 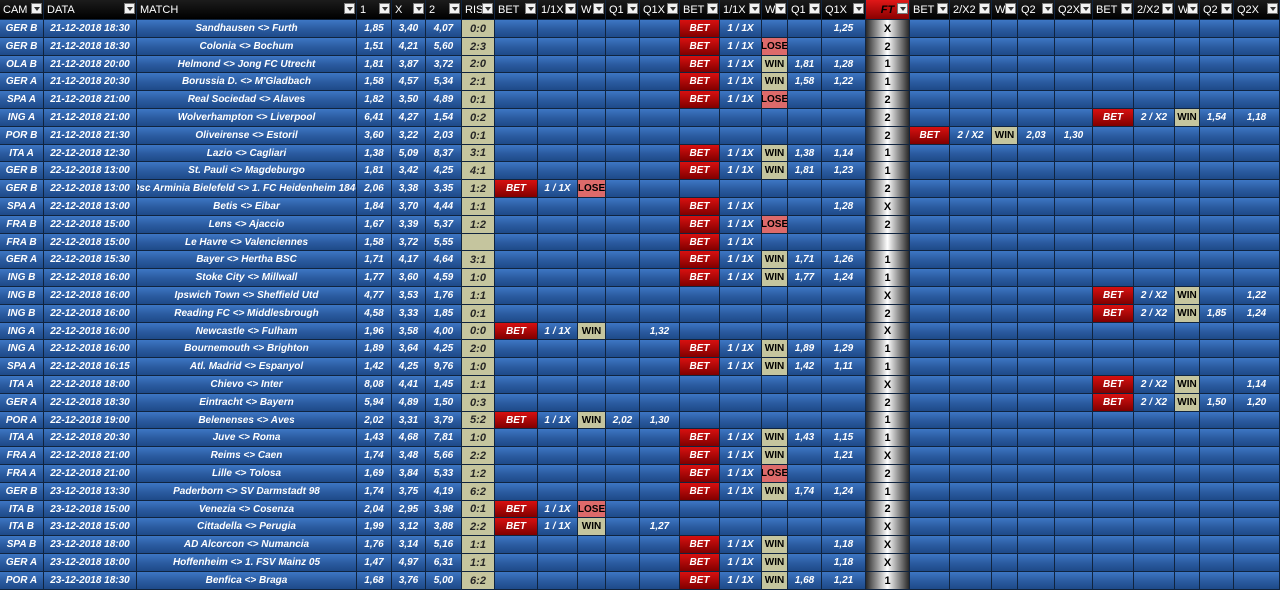 What do you see at coordinates (1074, 474) in the screenshot?
I see `cell-q2x-away` at bounding box center [1074, 474].